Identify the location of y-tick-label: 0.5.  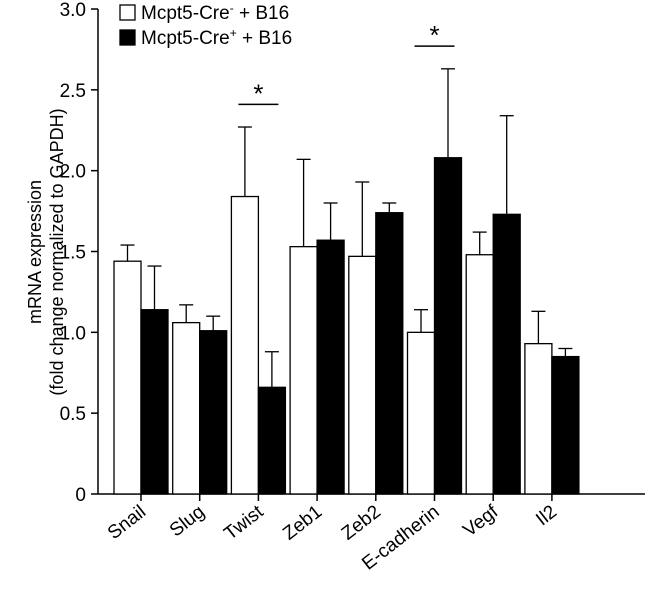
(73, 414).